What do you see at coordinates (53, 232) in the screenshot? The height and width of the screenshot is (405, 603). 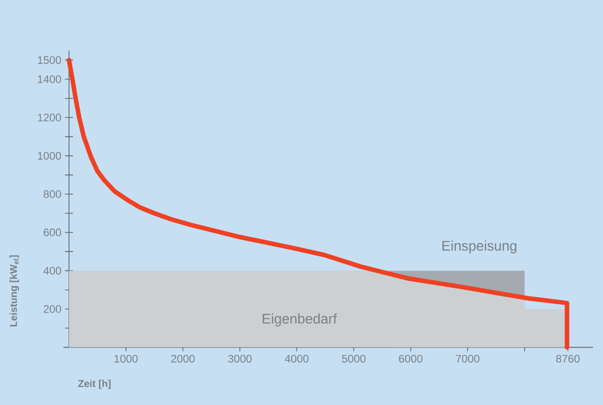 I see `y-tick-label: 600` at bounding box center [53, 232].